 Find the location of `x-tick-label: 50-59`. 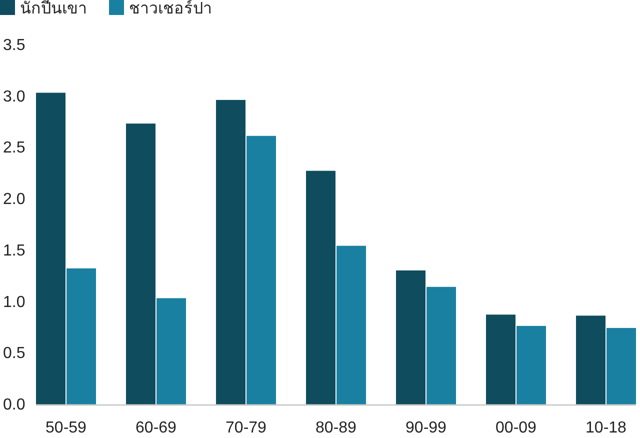

x-tick-label: 50-59 is located at coordinates (66, 428).